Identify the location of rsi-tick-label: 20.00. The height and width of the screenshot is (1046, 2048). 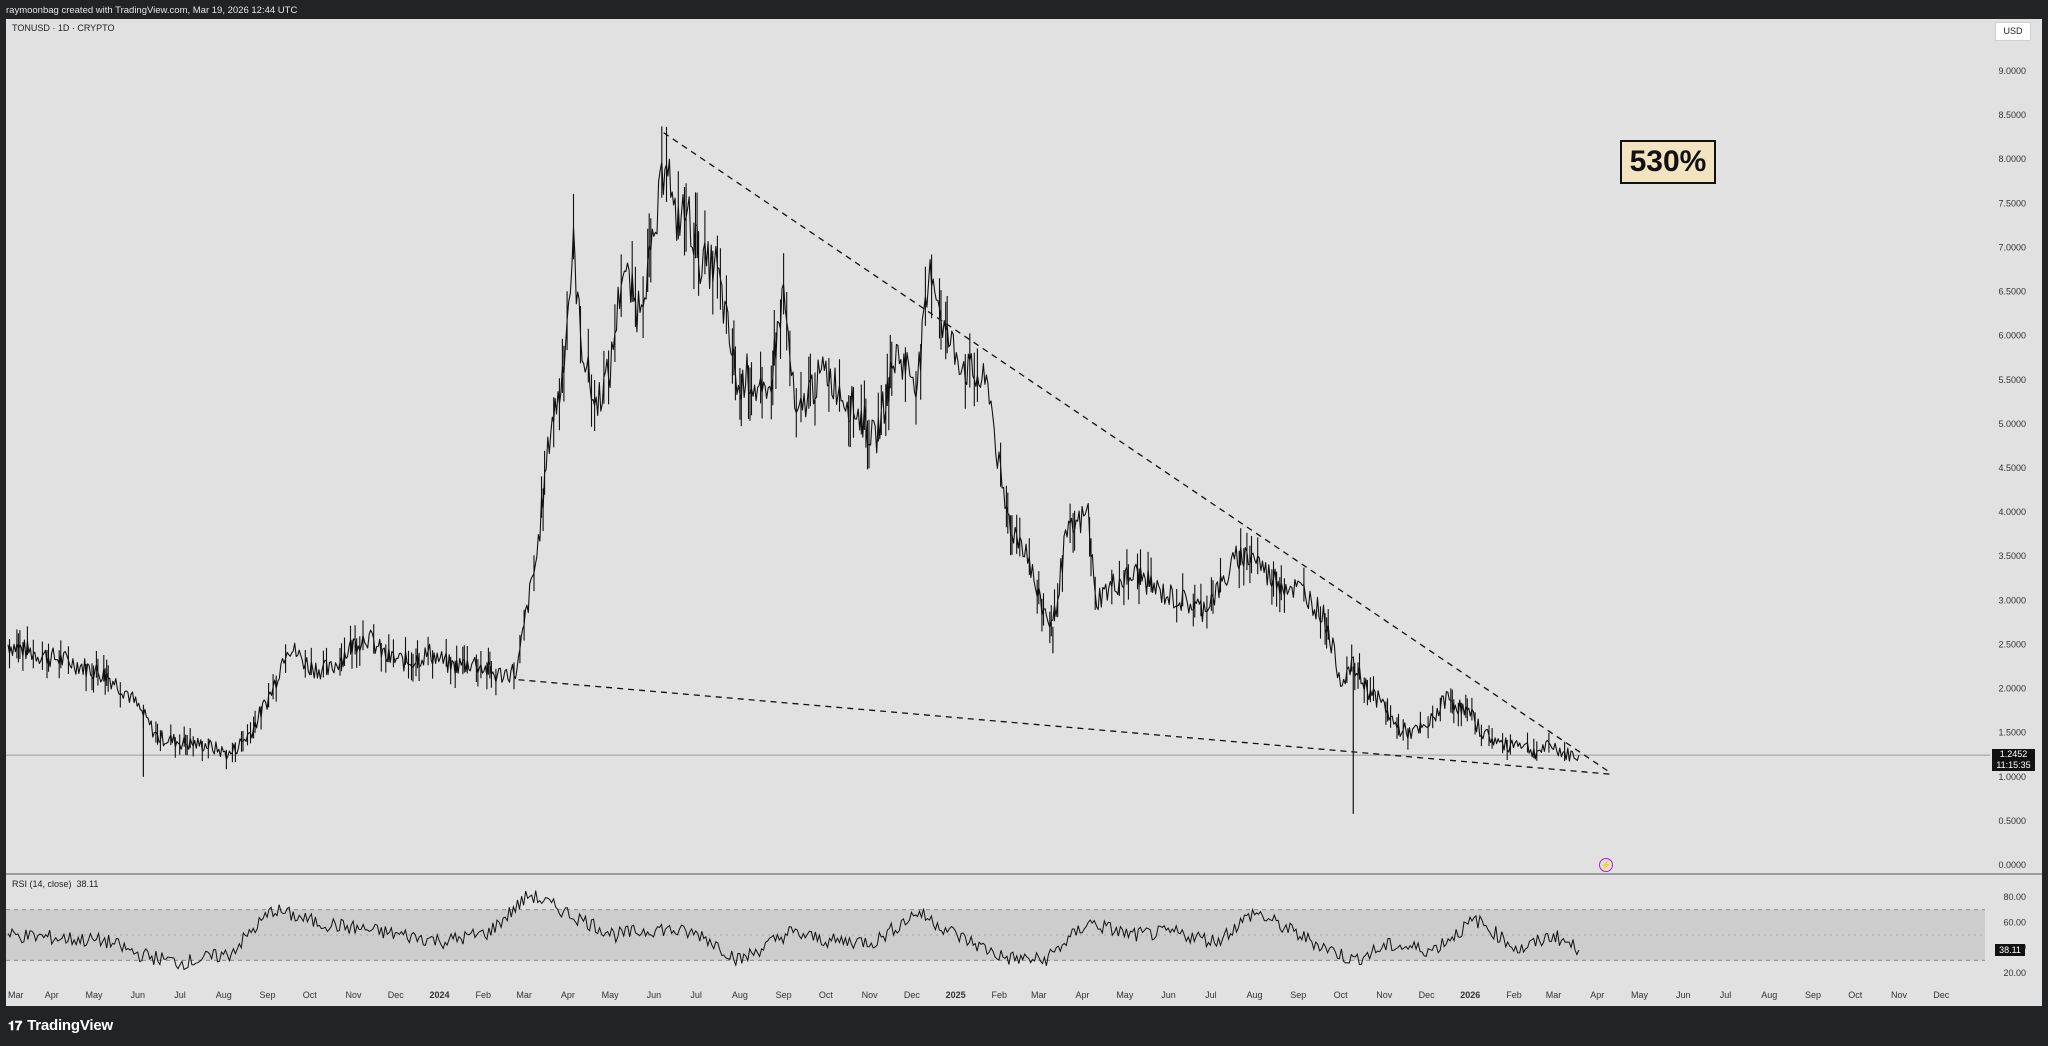
(2014, 973).